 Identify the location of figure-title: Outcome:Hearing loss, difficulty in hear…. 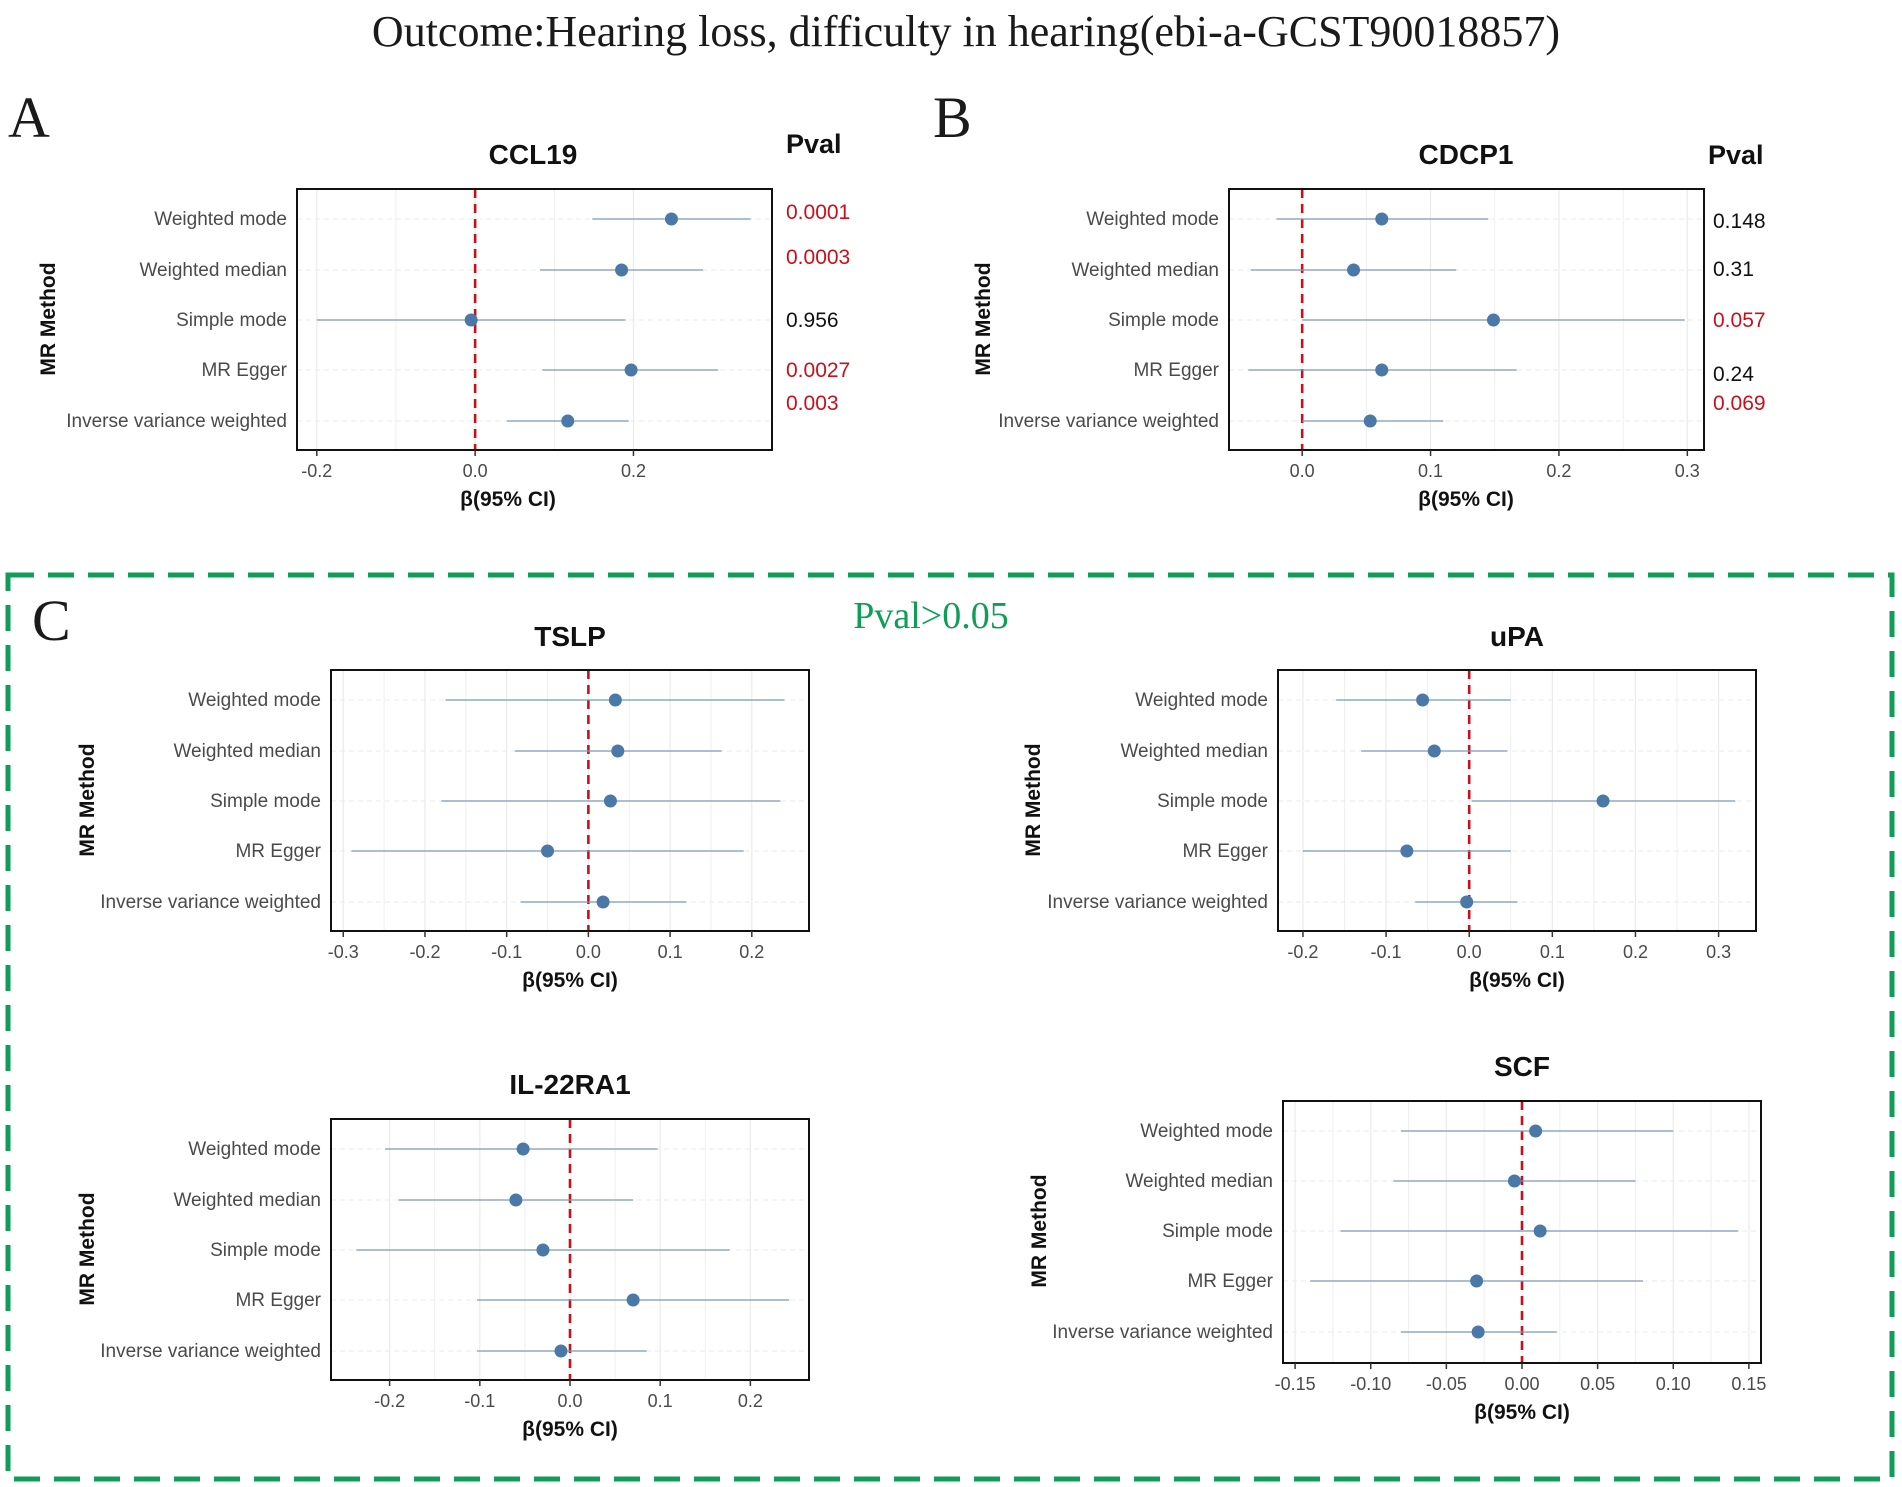
(966, 31).